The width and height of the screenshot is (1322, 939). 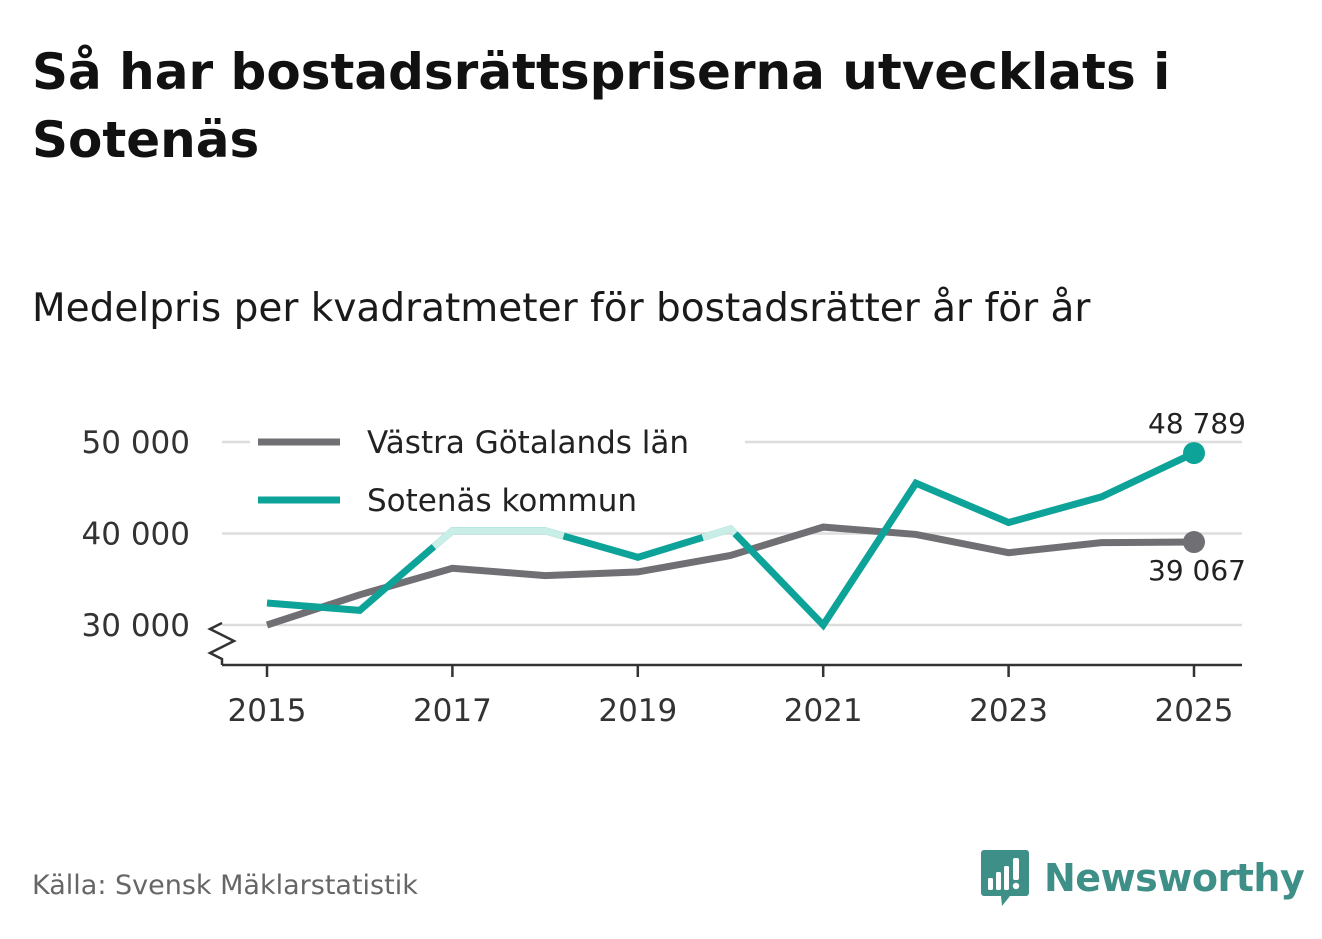 I want to click on end-point-region, so click(x=1194, y=542).